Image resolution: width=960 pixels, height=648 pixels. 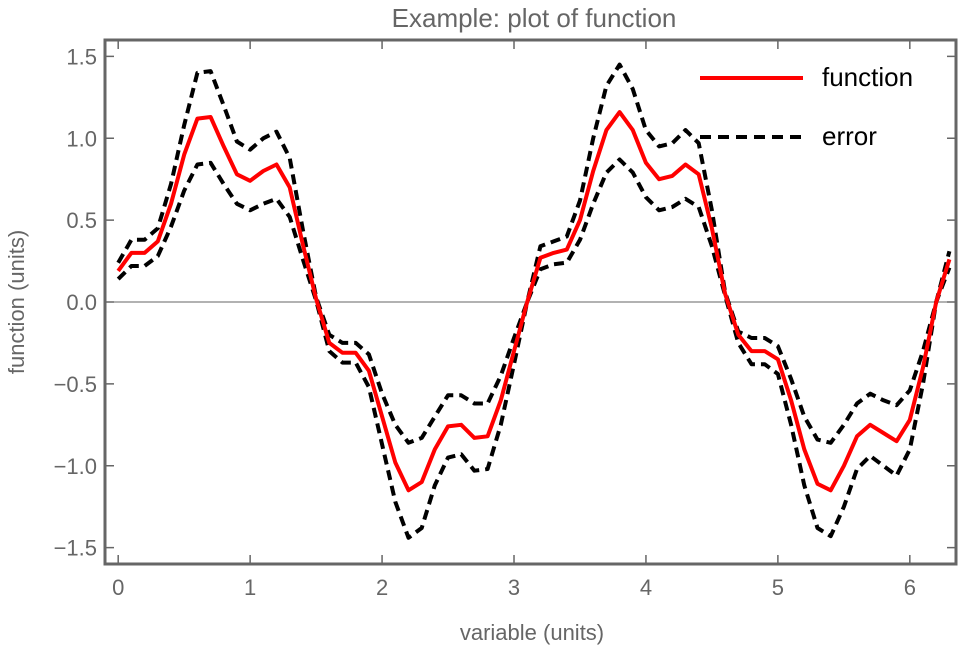 I want to click on legend-label-function: function, so click(x=867, y=77).